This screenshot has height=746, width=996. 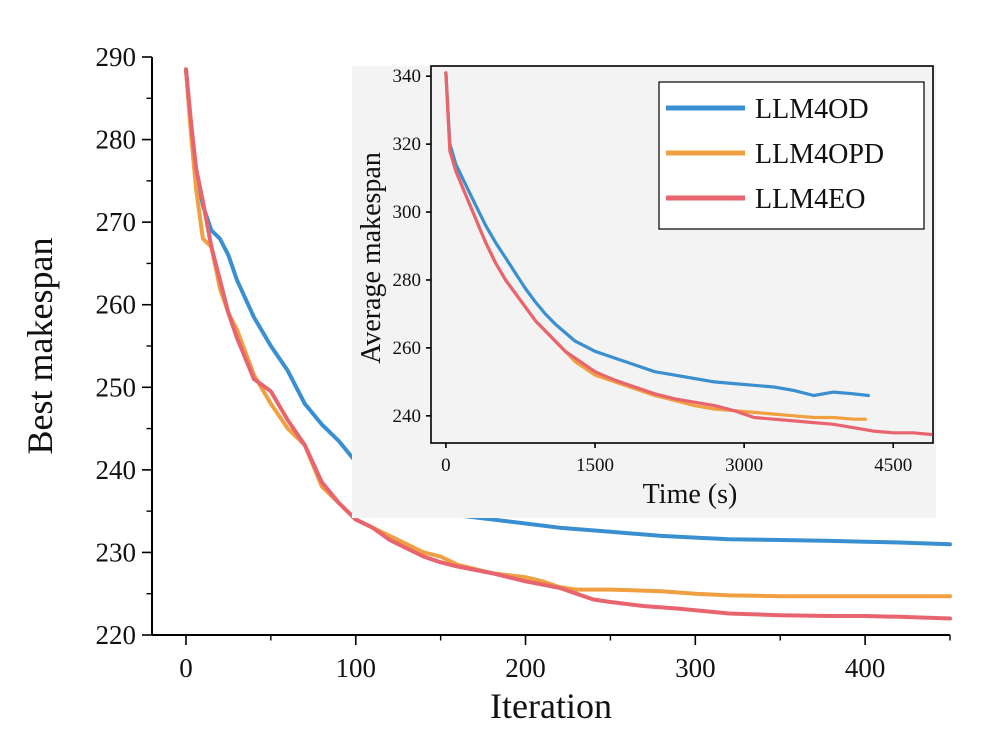 What do you see at coordinates (40, 346) in the screenshot?
I see `y-axis-title: Best makespan` at bounding box center [40, 346].